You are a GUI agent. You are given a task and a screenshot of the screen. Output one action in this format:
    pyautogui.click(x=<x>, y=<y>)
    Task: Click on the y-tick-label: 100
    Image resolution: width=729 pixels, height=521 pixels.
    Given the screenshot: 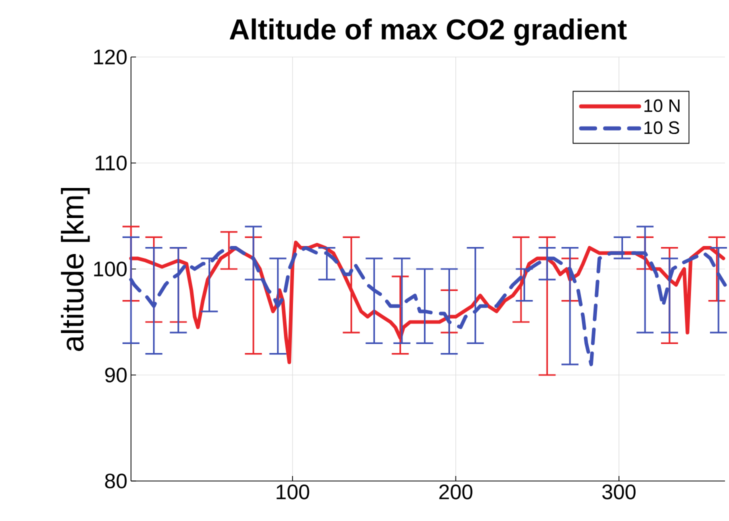 What is the action you would take?
    pyautogui.click(x=110, y=269)
    